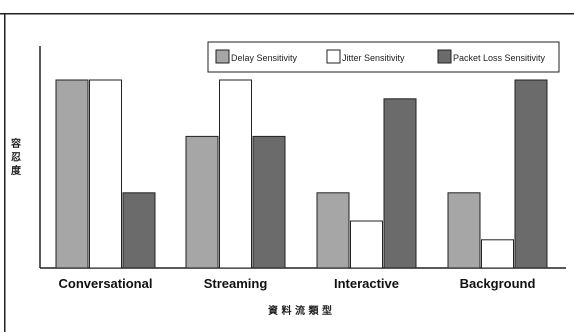 Image resolution: width=574 pixels, height=332 pixels. What do you see at coordinates (264, 58) in the screenshot?
I see `legend-label-delay-sensitivity: Delay Sensitivity` at bounding box center [264, 58].